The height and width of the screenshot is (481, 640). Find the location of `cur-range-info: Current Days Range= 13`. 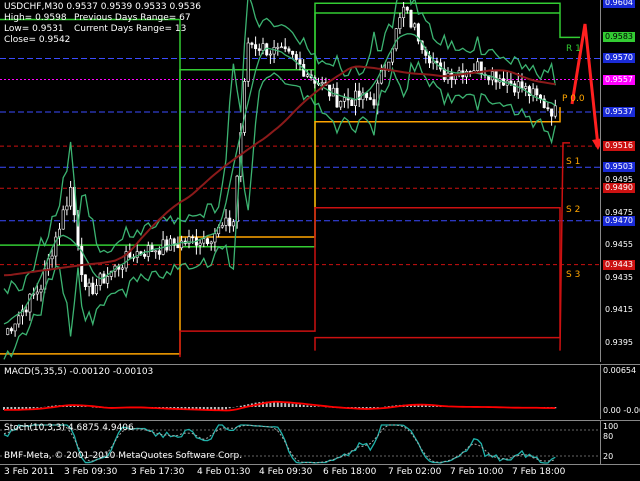

cur-range-info: Current Days Range= 13 is located at coordinates (130, 29).